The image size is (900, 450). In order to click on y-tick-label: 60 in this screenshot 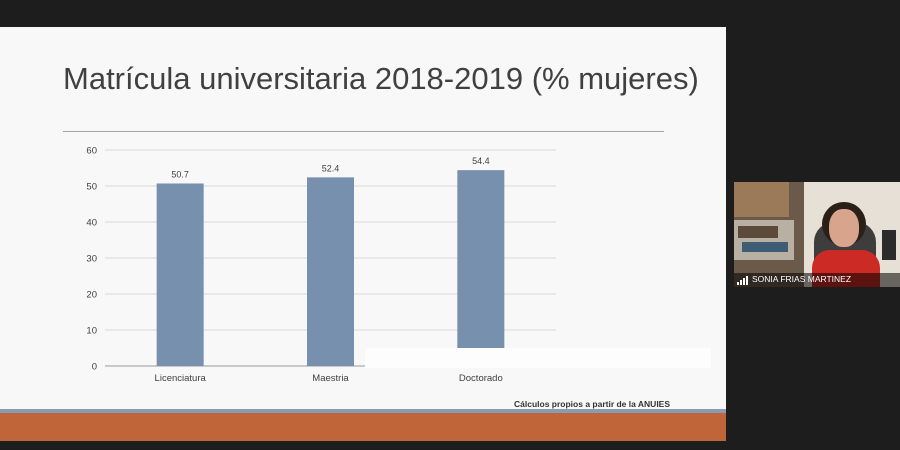, I will do `click(91, 151)`.